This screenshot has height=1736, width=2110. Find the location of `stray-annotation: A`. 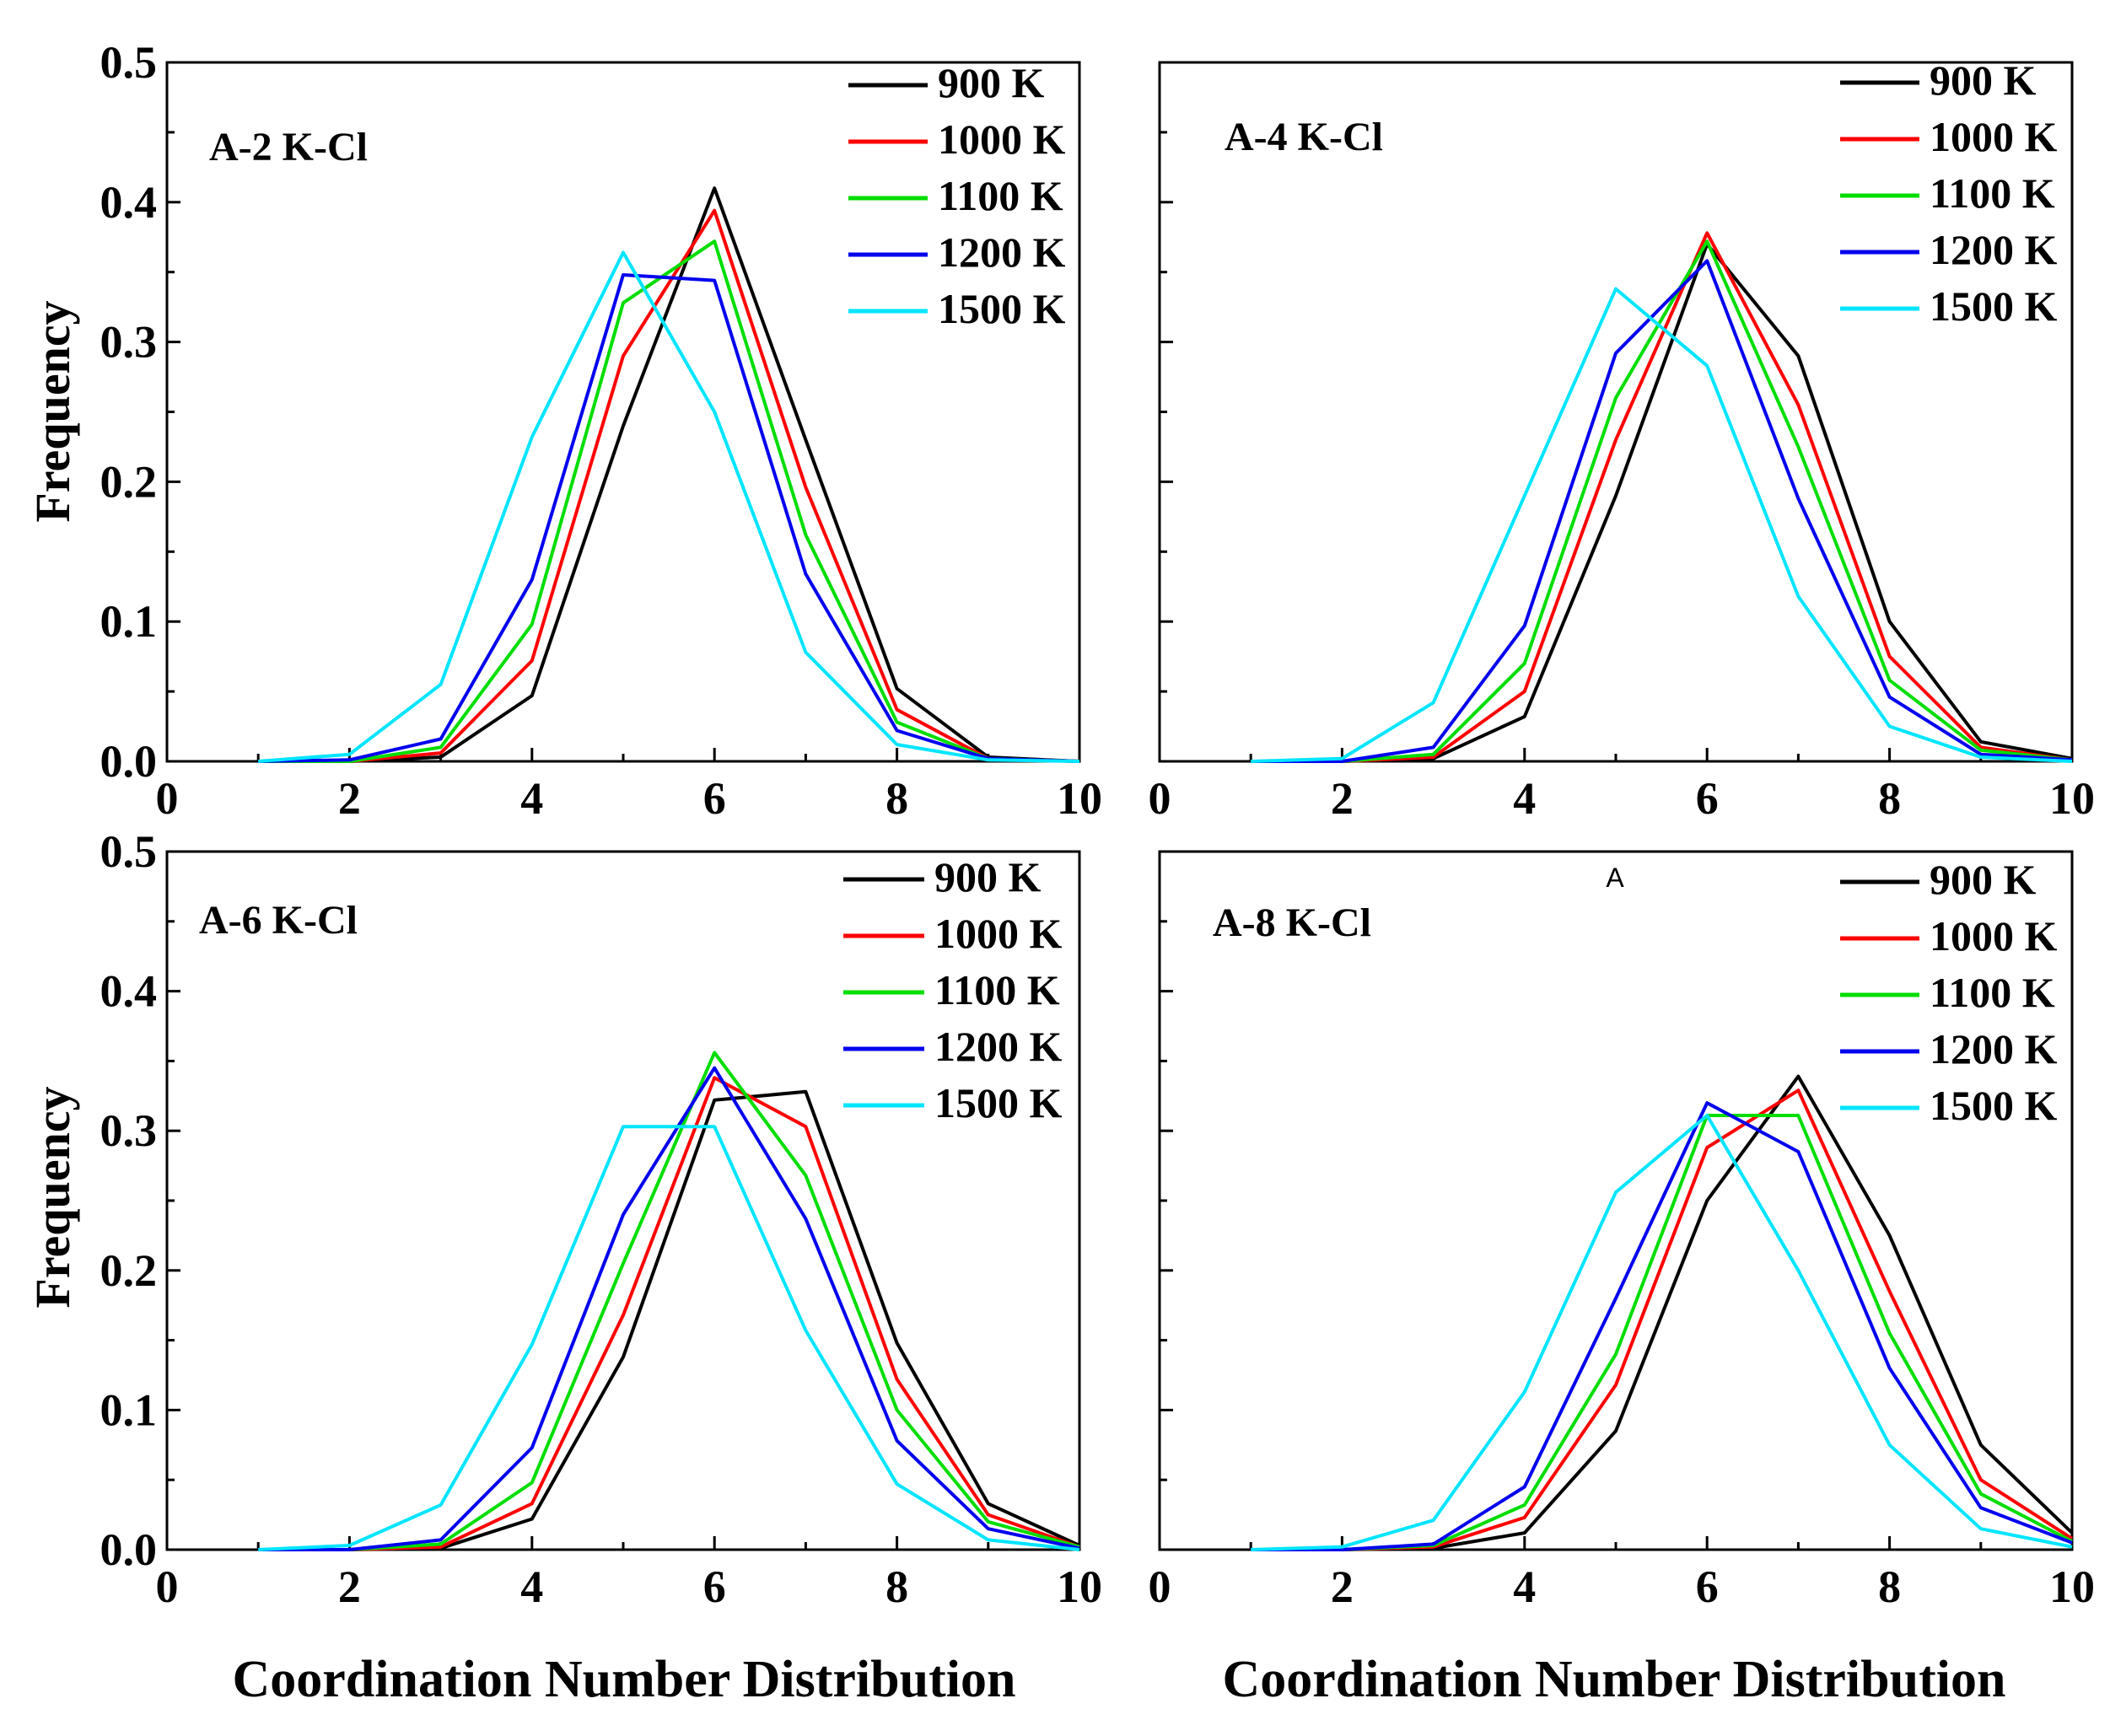

stray-annotation: A is located at coordinates (1615, 878).